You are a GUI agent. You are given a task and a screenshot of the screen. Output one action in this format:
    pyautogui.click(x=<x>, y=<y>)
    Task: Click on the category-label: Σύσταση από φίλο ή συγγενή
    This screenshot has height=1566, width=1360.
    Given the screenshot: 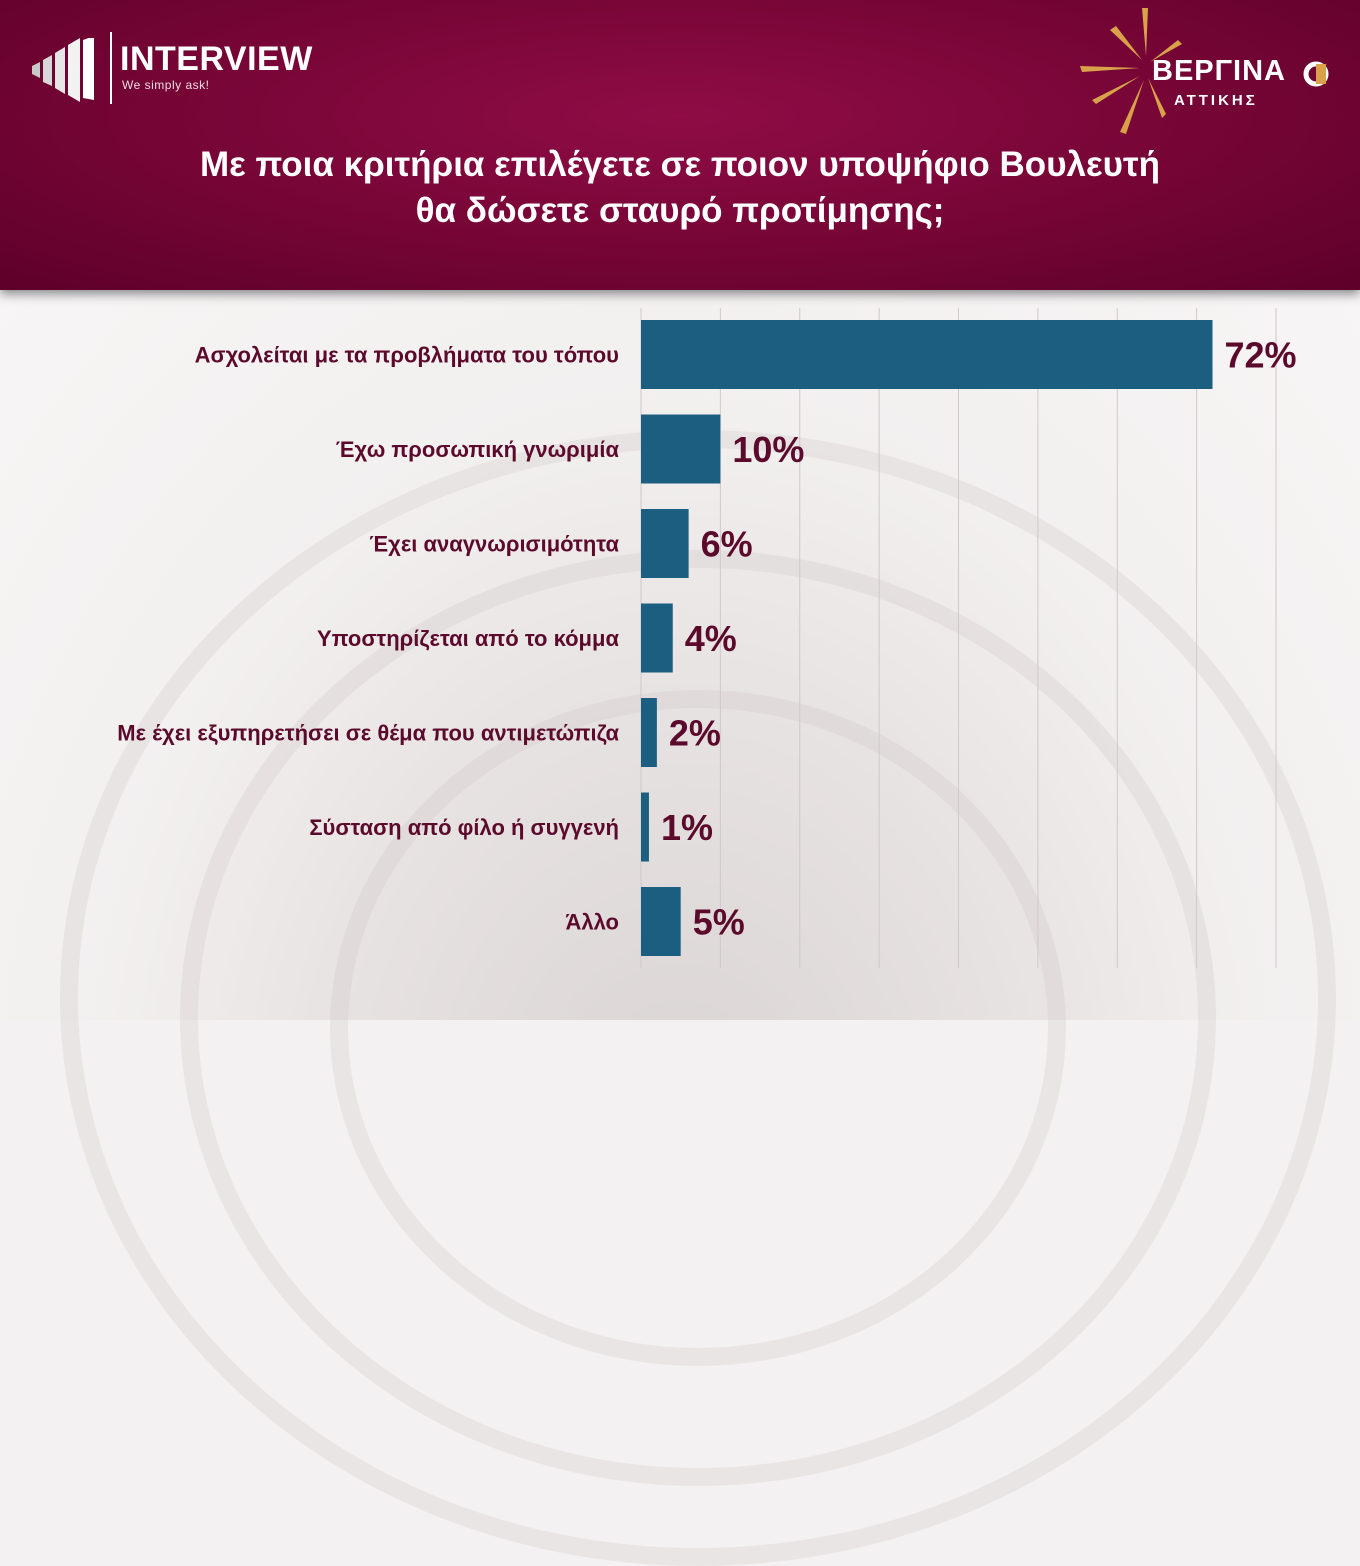 What is the action you would take?
    pyautogui.click(x=464, y=827)
    